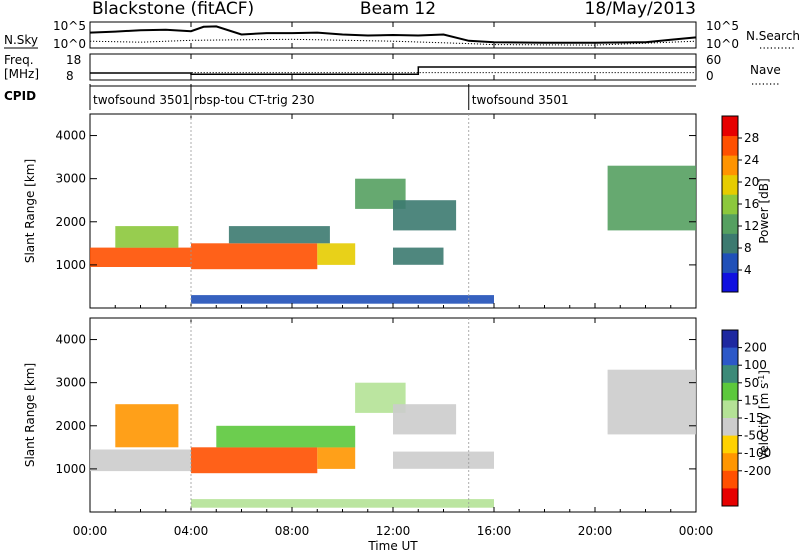 Image resolution: width=800 pixels, height=554 pixels. What do you see at coordinates (69, 44) in the screenshot?
I see `nsky-tick-bottom: 10^0` at bounding box center [69, 44].